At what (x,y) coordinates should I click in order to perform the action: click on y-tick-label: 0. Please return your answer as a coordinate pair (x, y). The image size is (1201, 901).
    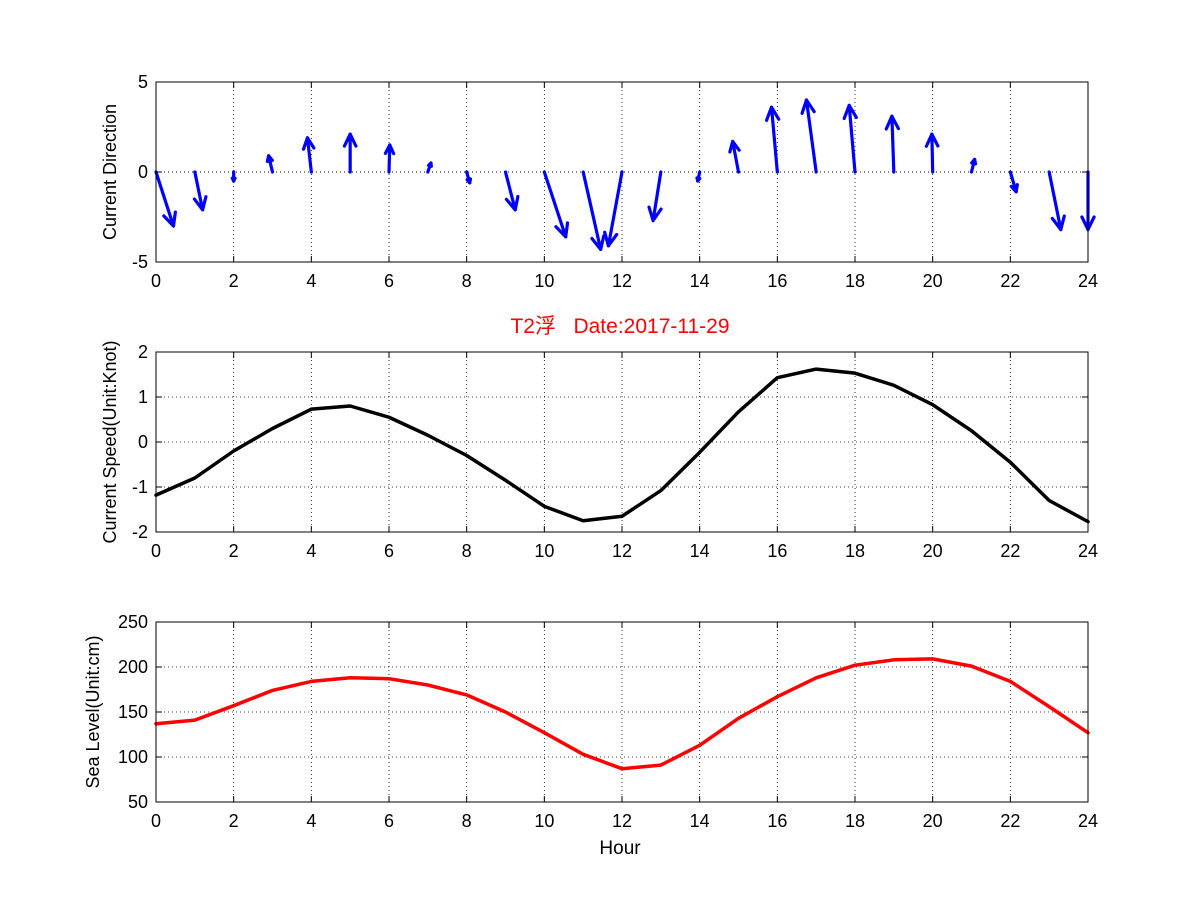
    Looking at the image, I should click on (143, 172).